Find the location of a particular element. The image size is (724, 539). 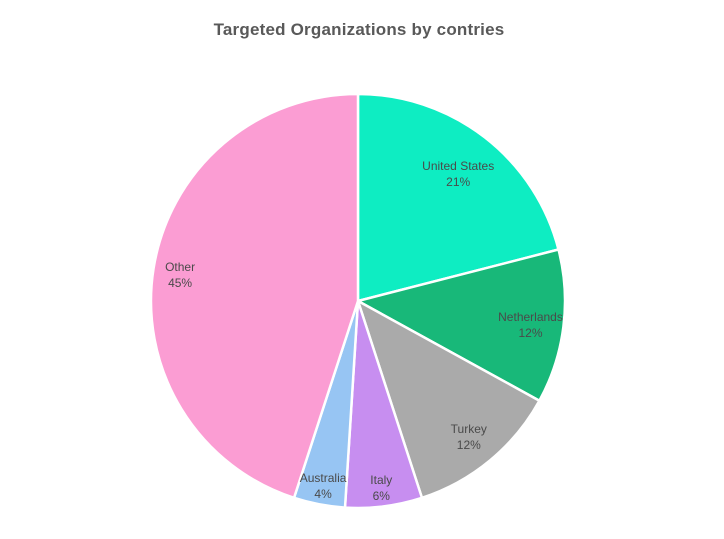

pie-slice-turkey is located at coordinates (448, 399).